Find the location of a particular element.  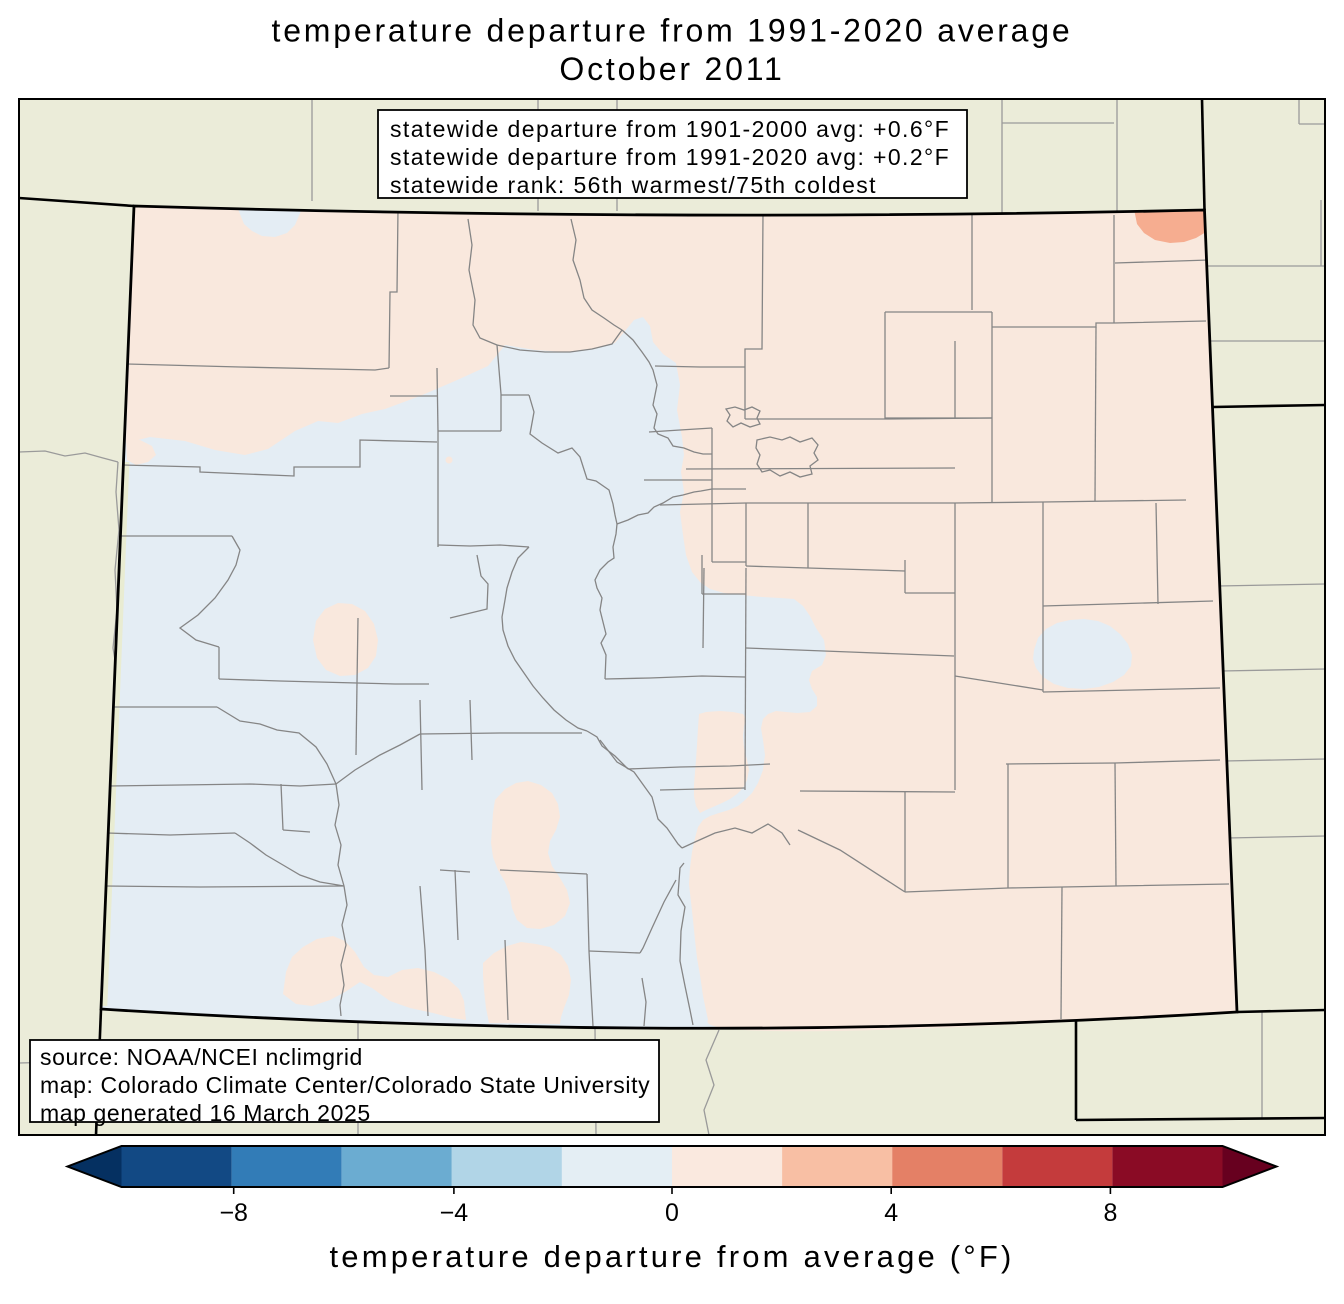

svg-text: 0 is located at coordinates (672, 1213).